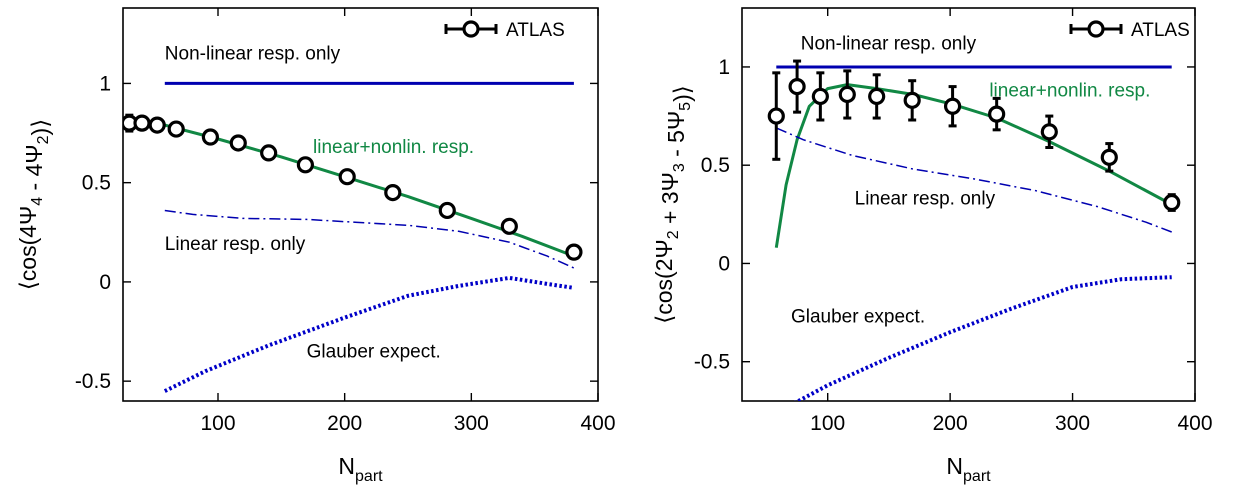 The image size is (1234, 487). I want to click on linear-nonlinear-fit-line, so click(973, 165).